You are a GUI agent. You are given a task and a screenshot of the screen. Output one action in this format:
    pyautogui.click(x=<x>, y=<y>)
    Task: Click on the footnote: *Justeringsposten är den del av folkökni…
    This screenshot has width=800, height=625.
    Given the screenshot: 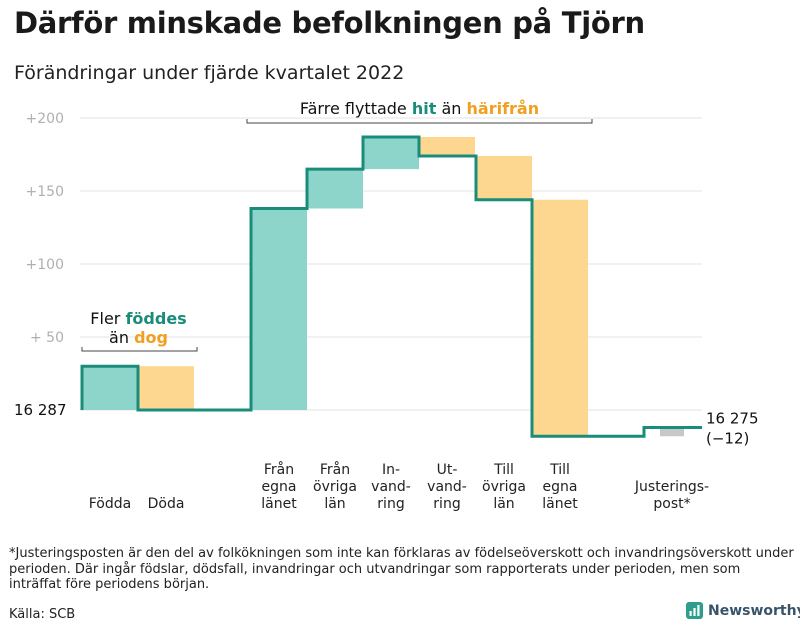 What is the action you would take?
    pyautogui.click(x=401, y=569)
    